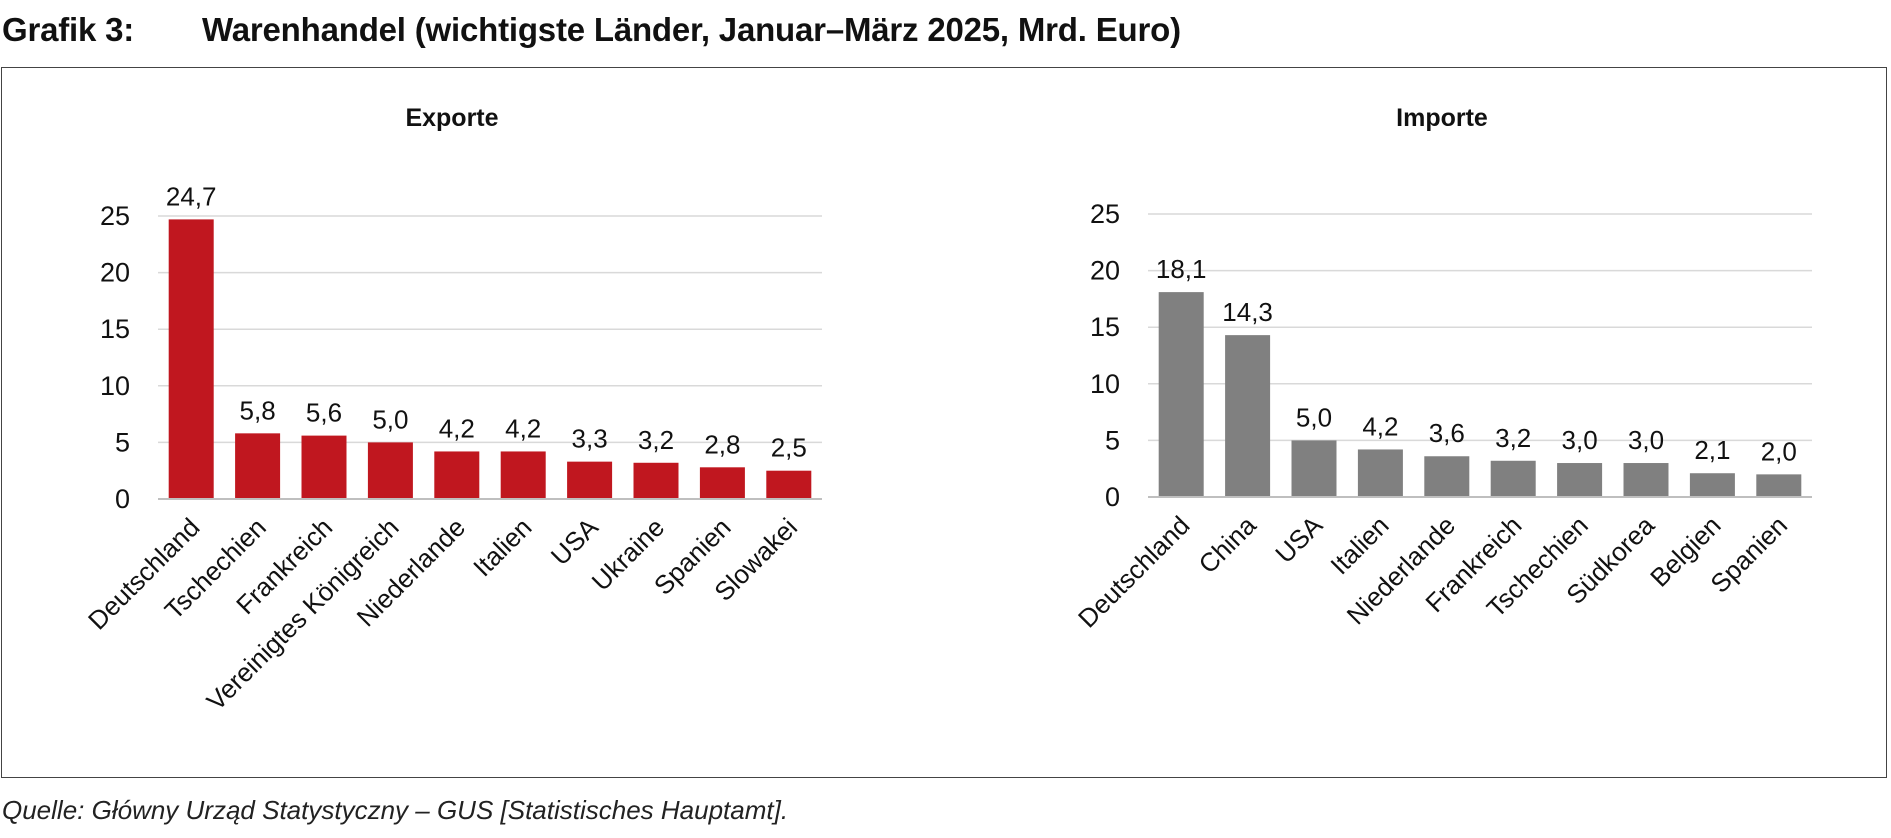 The height and width of the screenshot is (838, 1891). What do you see at coordinates (1112, 440) in the screenshot?
I see `import-y-tick-label: 5` at bounding box center [1112, 440].